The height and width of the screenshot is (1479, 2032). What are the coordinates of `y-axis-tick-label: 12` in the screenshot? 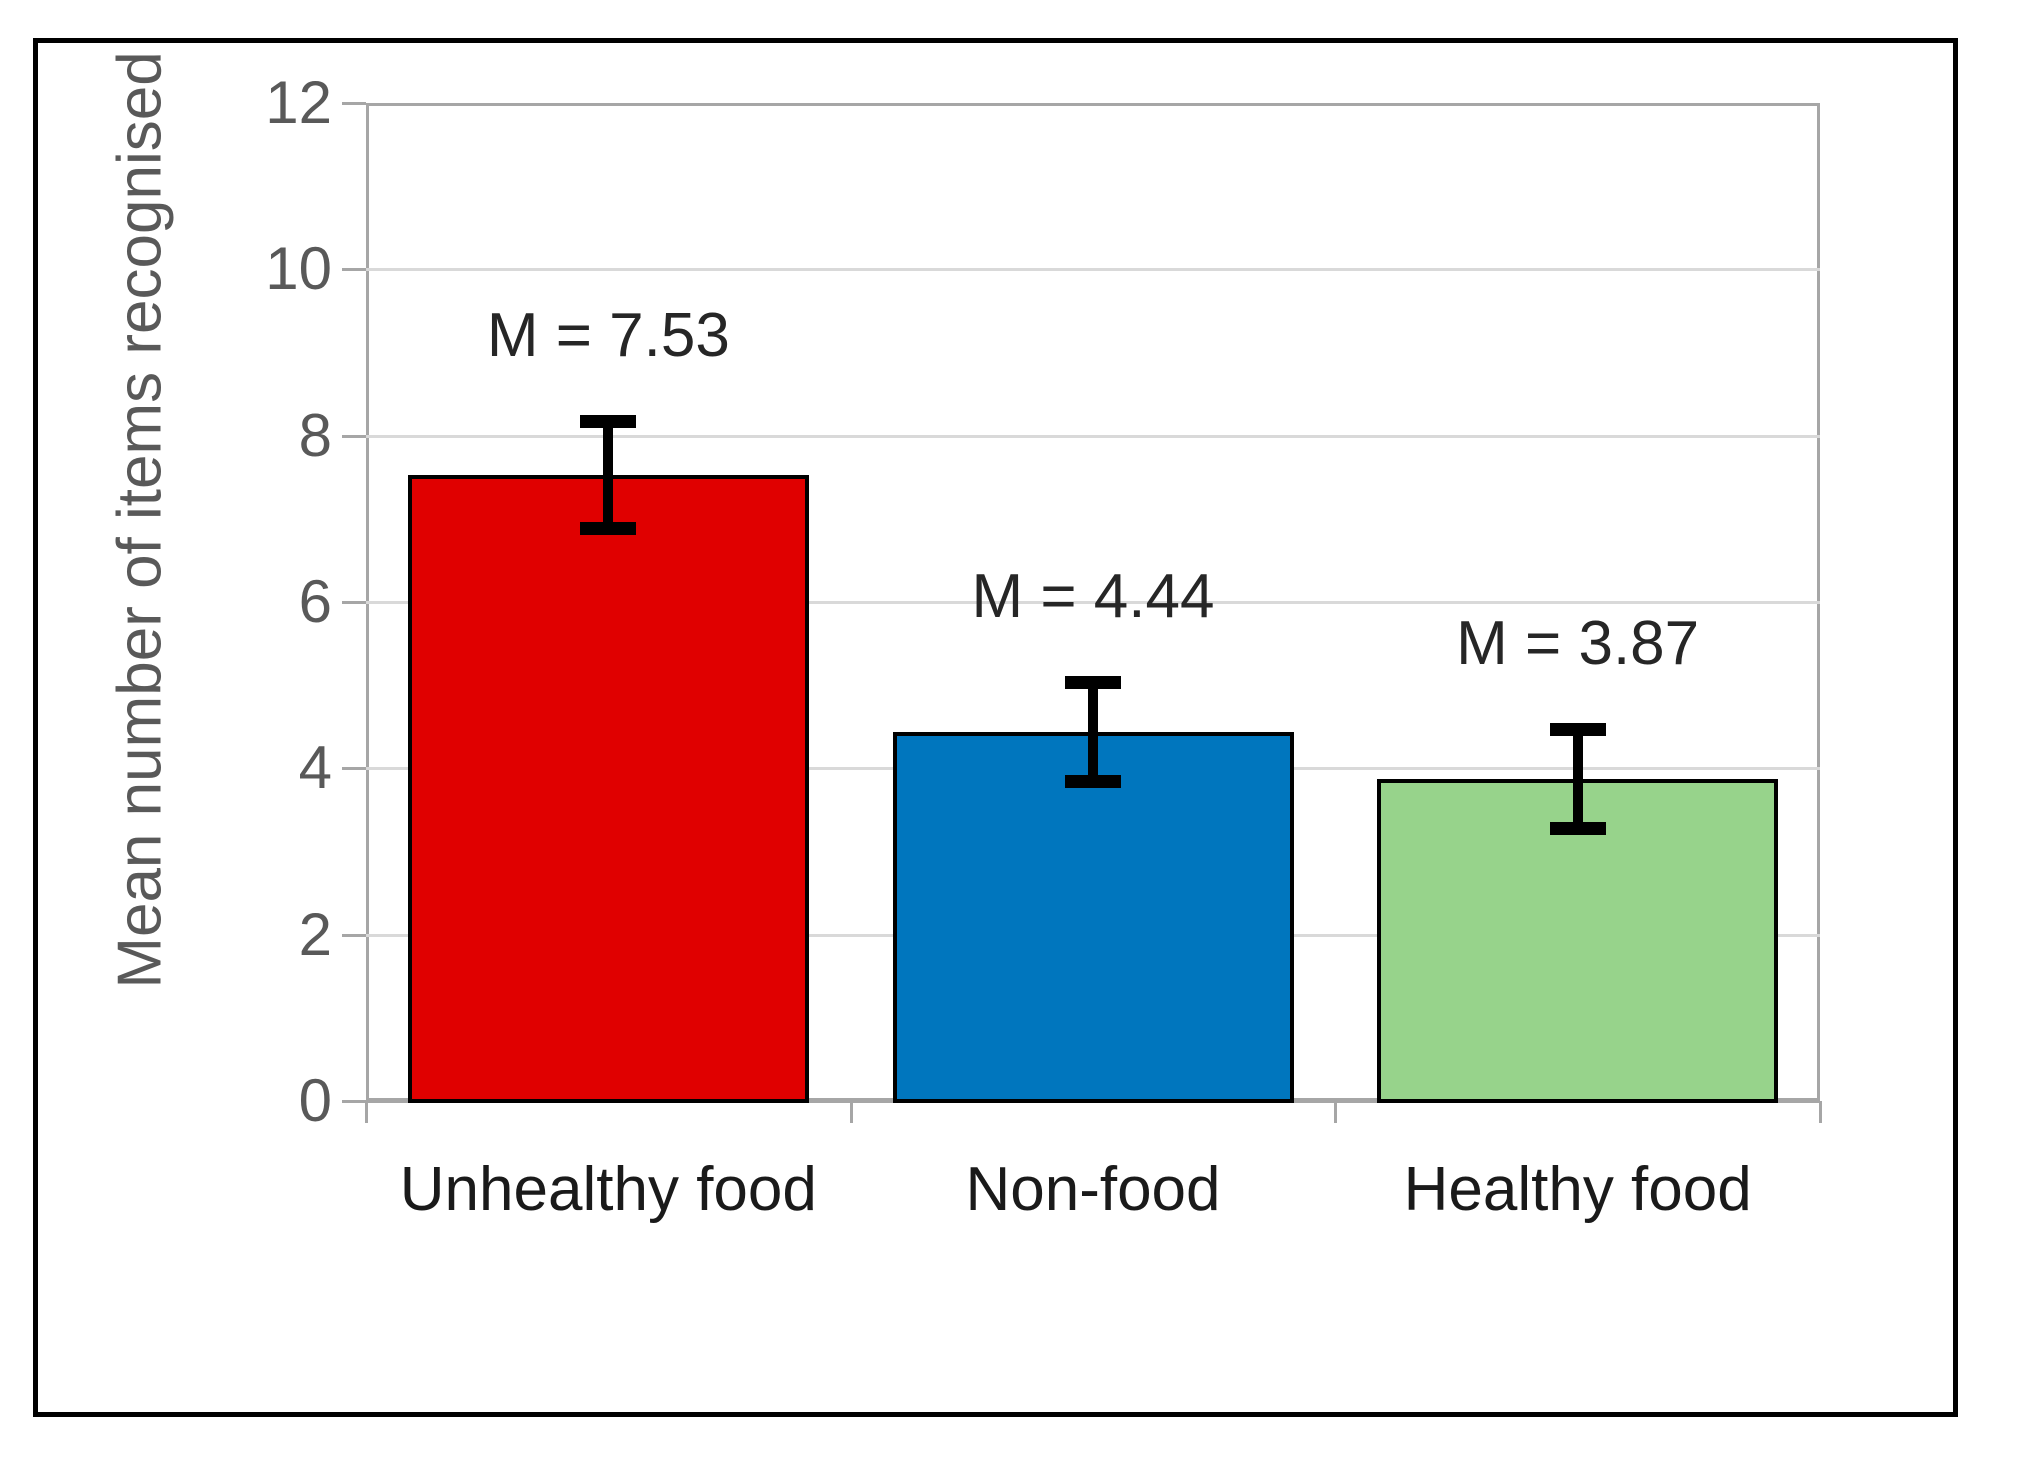 It's located at (298, 102).